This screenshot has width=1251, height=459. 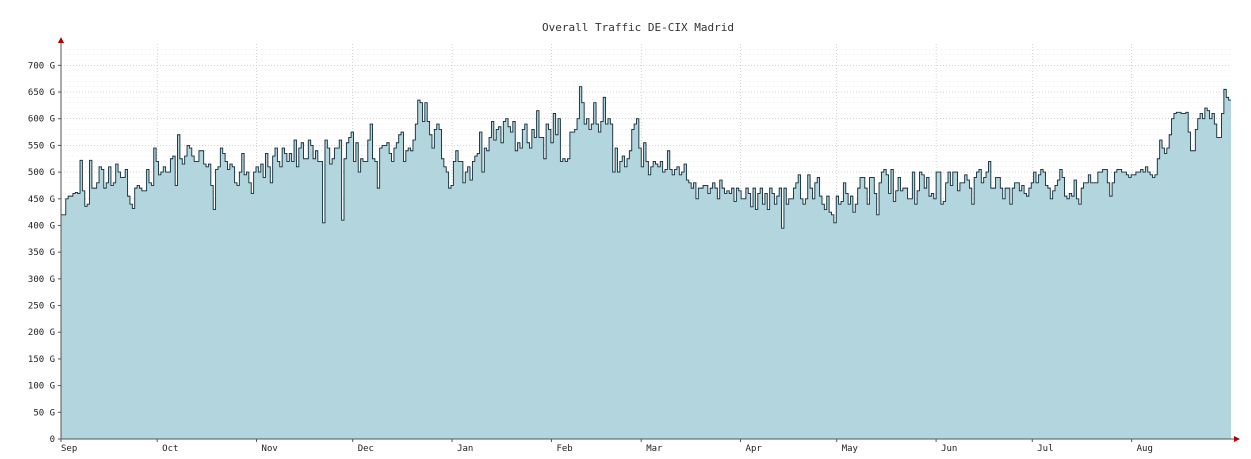 What do you see at coordinates (1045, 449) in the screenshot?
I see `x-tick-label: Jul` at bounding box center [1045, 449].